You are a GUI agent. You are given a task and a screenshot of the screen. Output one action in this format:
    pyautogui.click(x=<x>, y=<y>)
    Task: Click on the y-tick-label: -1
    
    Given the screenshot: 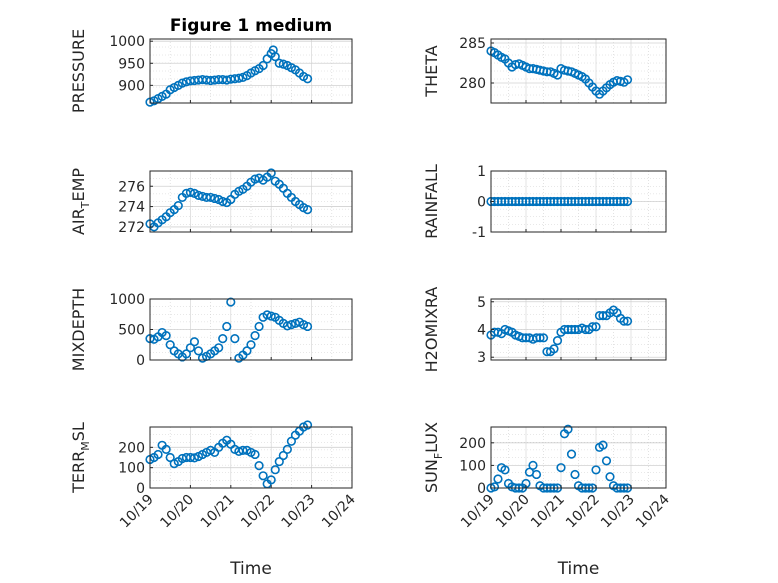 What is the action you would take?
    pyautogui.click(x=479, y=233)
    